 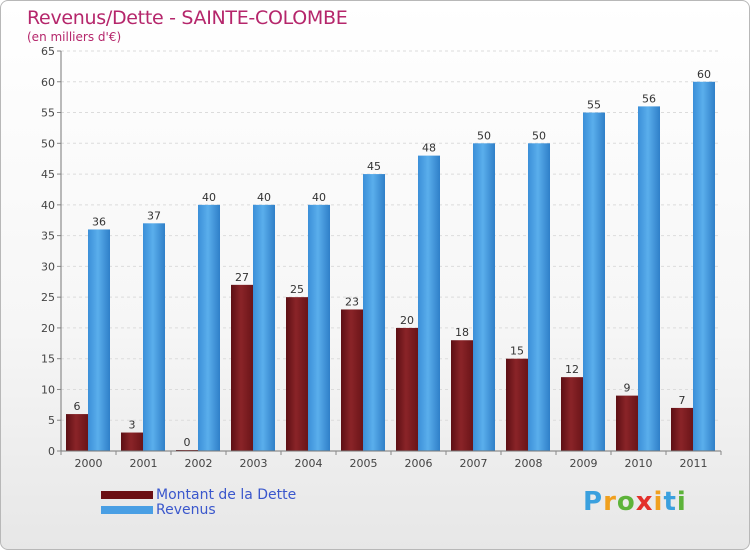 What do you see at coordinates (187, 442) in the screenshot?
I see `data-label-dette: 0` at bounding box center [187, 442].